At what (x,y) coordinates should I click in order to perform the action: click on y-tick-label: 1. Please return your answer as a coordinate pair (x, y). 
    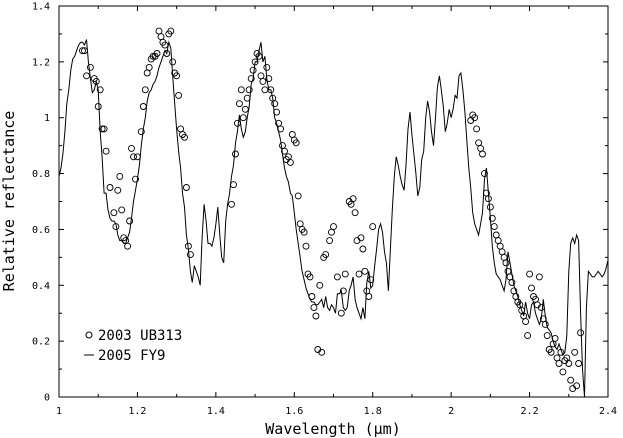
    Looking at the image, I should click on (47, 118).